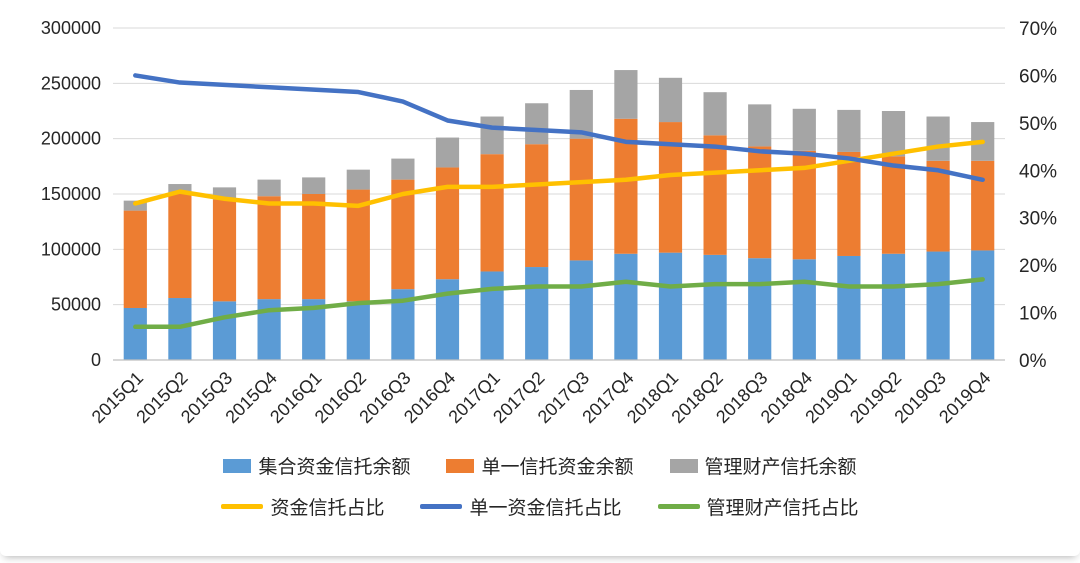 The image size is (1080, 563). Describe the element at coordinates (96, 360) in the screenshot. I see `left-axis-tick-label: 0` at that location.